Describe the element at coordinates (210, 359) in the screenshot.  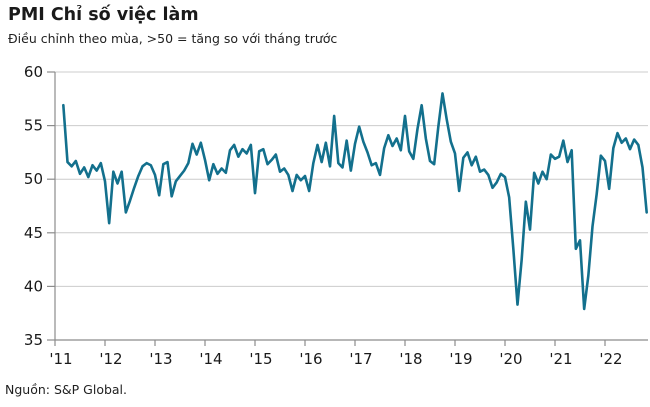
I see `svg-text: '14` at that location.